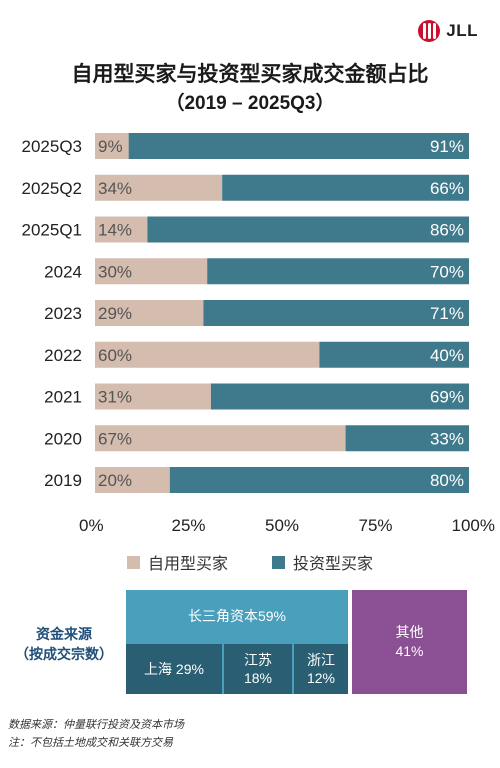  What do you see at coordinates (409, 642) in the screenshot?
I see `other-capital-block: 其他 41%` at bounding box center [409, 642].